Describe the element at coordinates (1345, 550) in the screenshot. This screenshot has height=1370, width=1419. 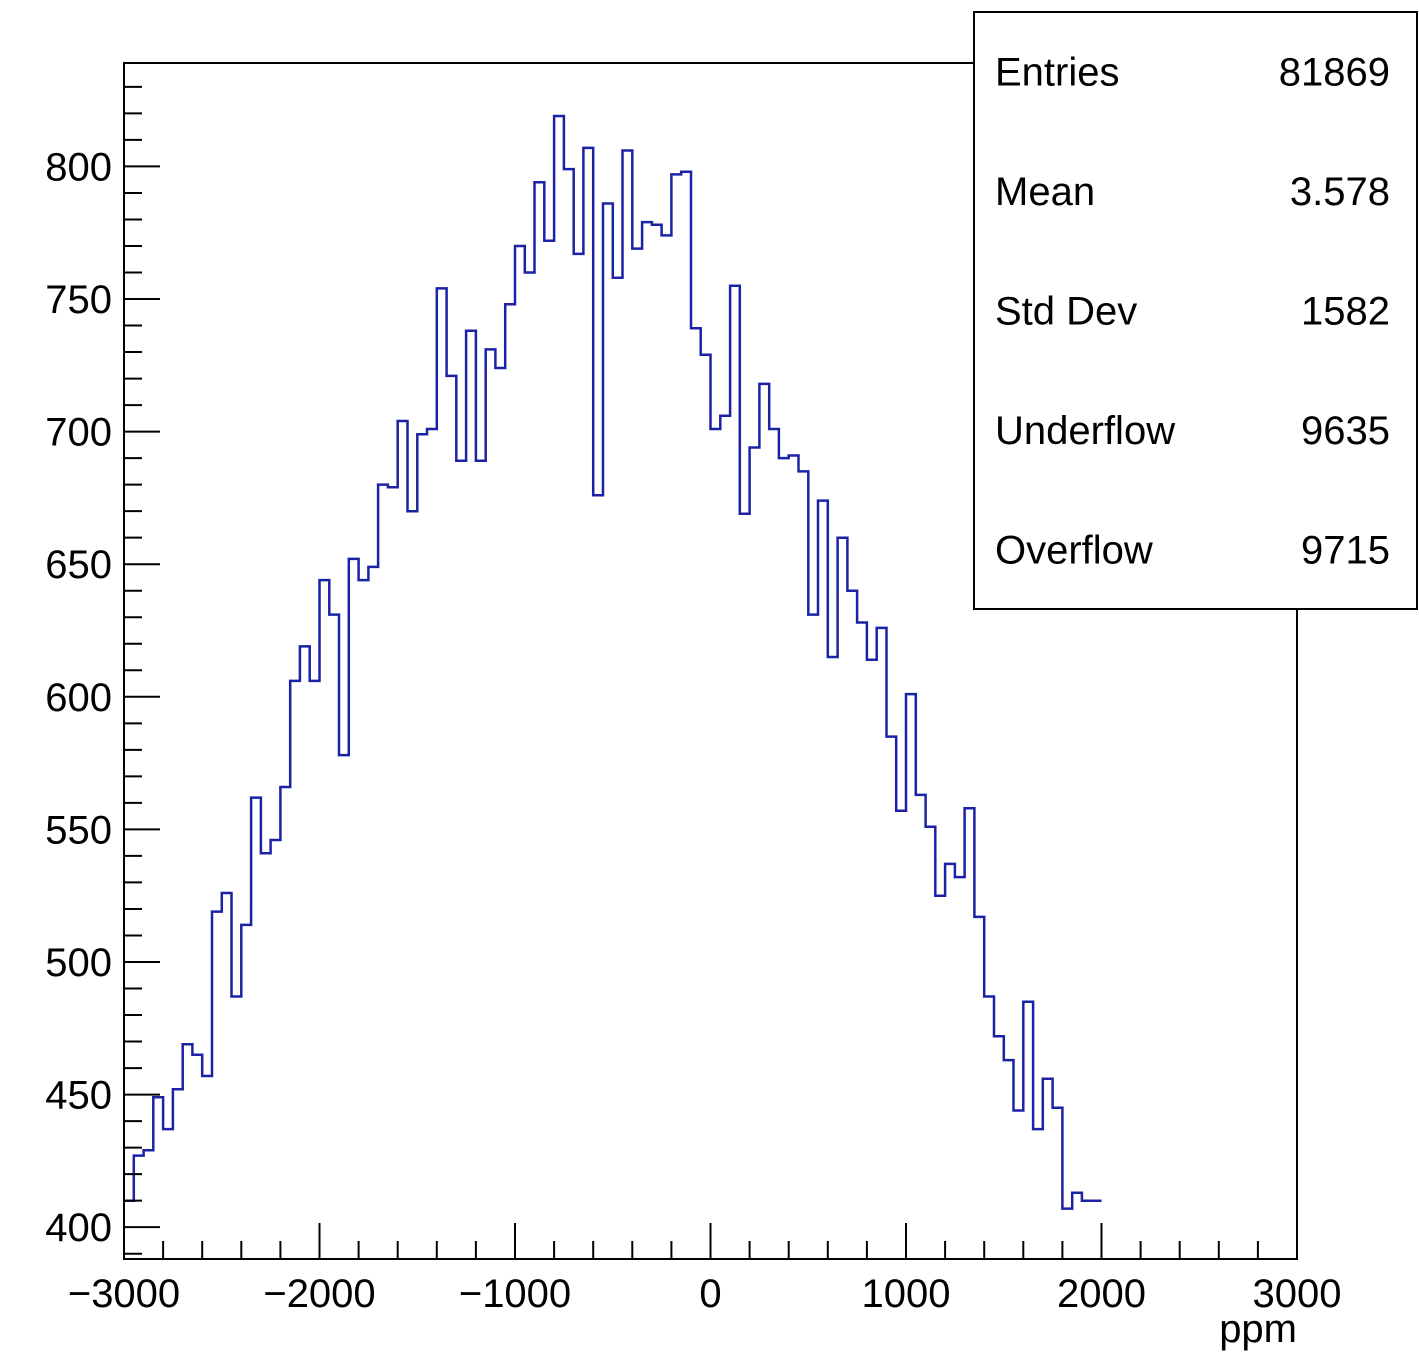
I see `stats-value: 9715` at that location.